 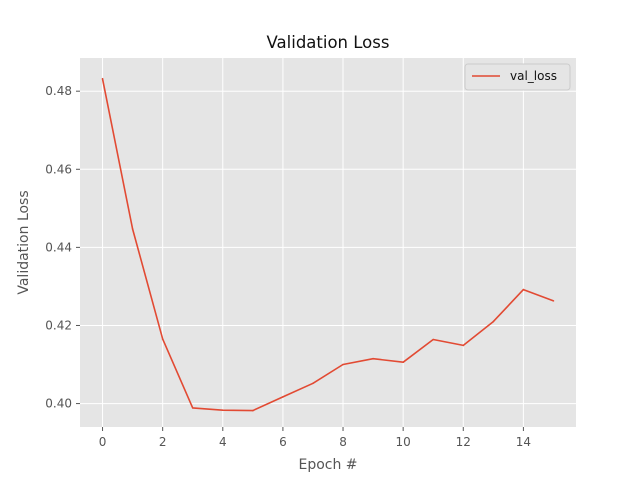 What do you see at coordinates (58, 169) in the screenshot?
I see `y-tick-label: 0.46` at bounding box center [58, 169].